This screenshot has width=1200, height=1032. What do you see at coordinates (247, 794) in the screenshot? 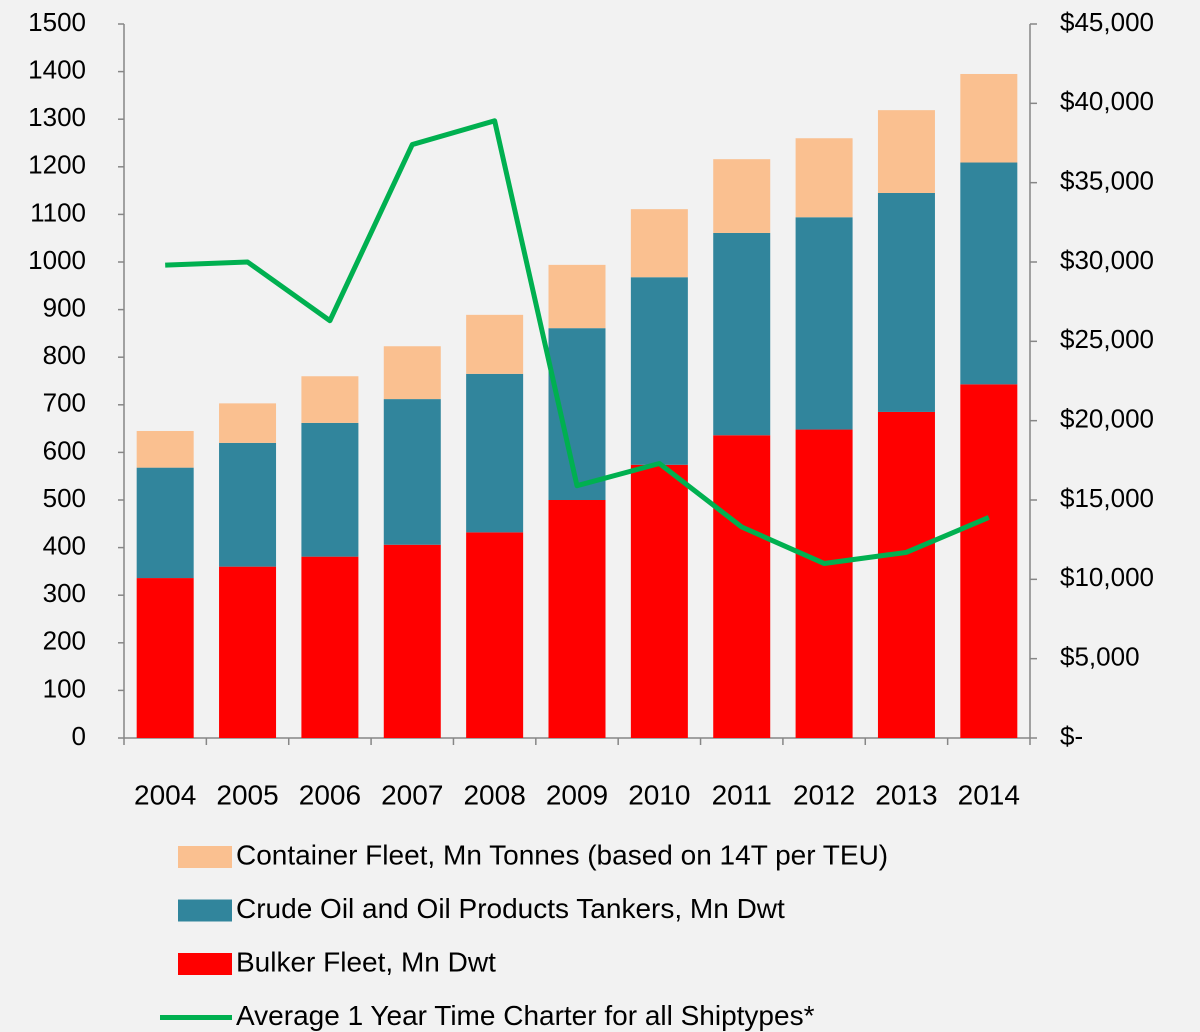
I see `x-tick-label: 2005` at bounding box center [247, 794].